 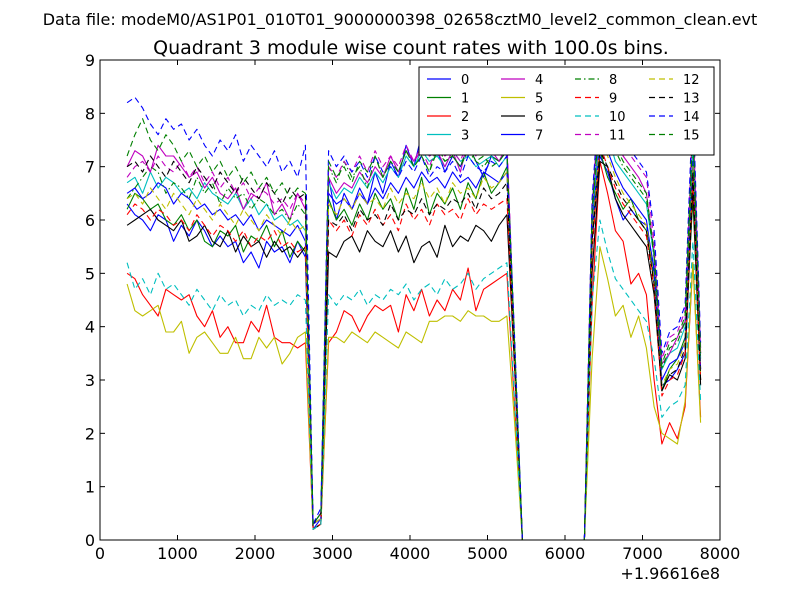 I want to click on y-tick-label: 5, so click(x=90, y=273).